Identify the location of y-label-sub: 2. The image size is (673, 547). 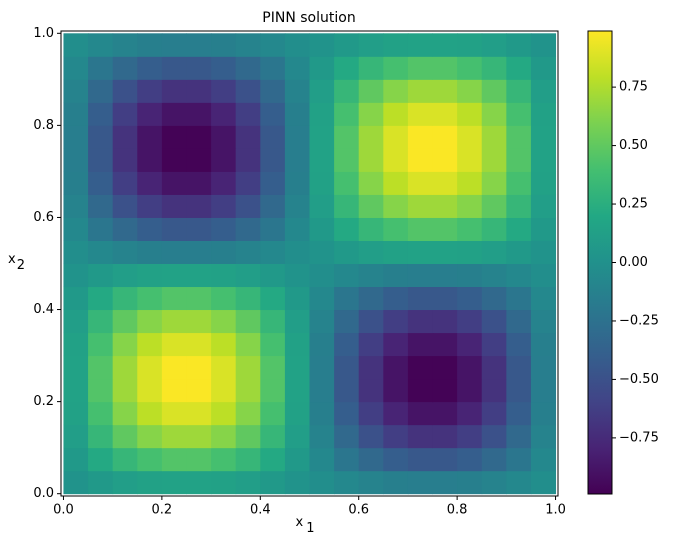
(21, 265).